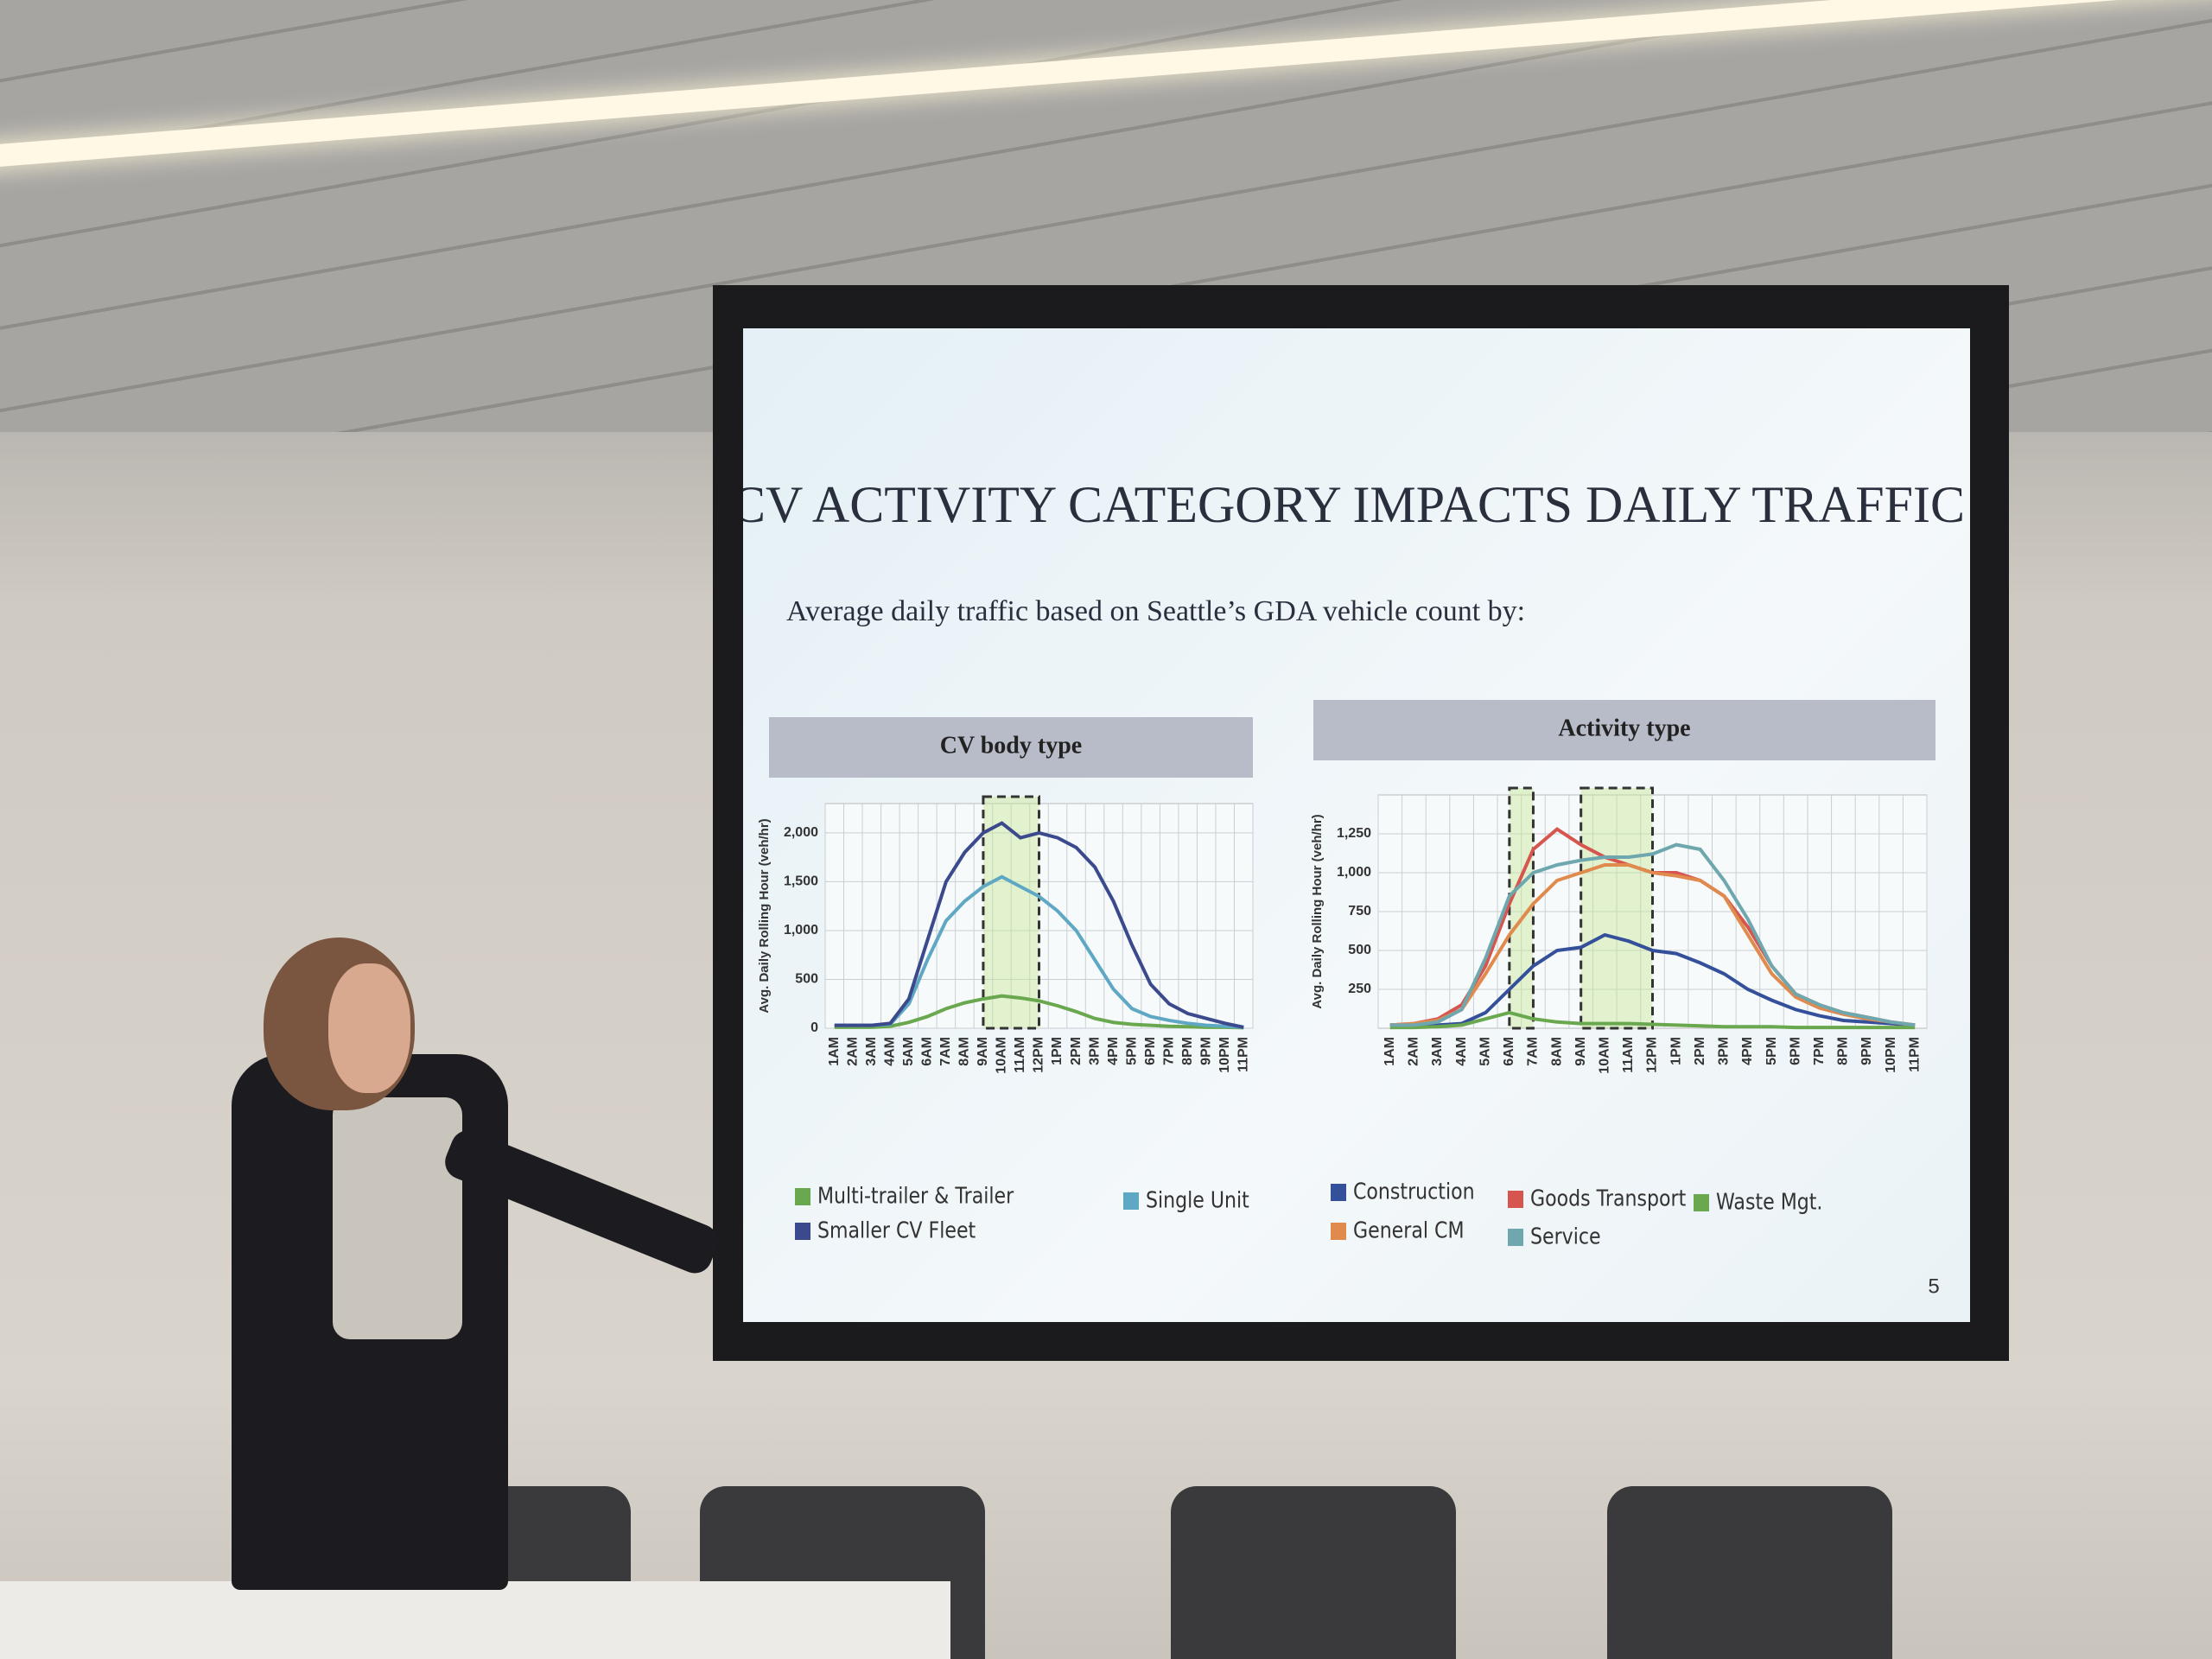 This screenshot has height=1659, width=2212. Describe the element at coordinates (801, 832) in the screenshot. I see `y-tick-label: 2,000` at that location.